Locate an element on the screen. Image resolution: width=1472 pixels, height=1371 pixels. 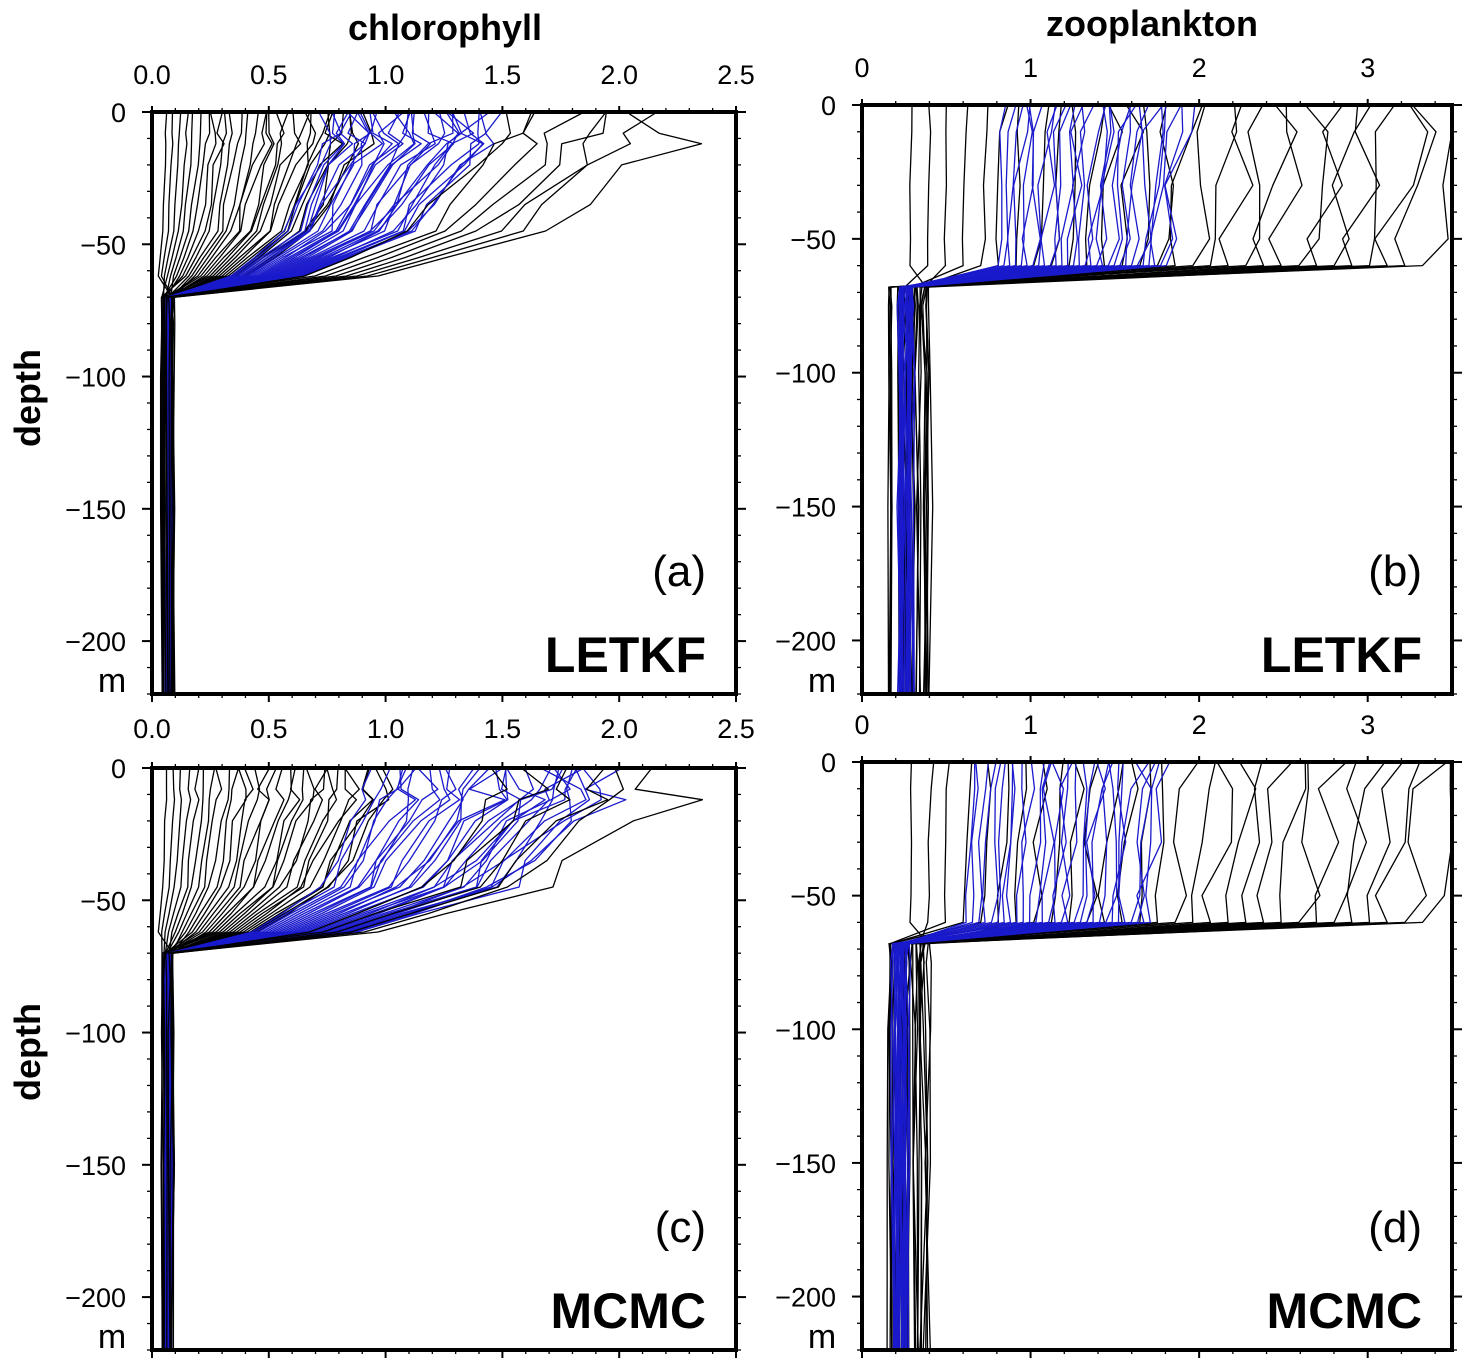
y-tick-label-d-0: 0 is located at coordinates (828, 763).